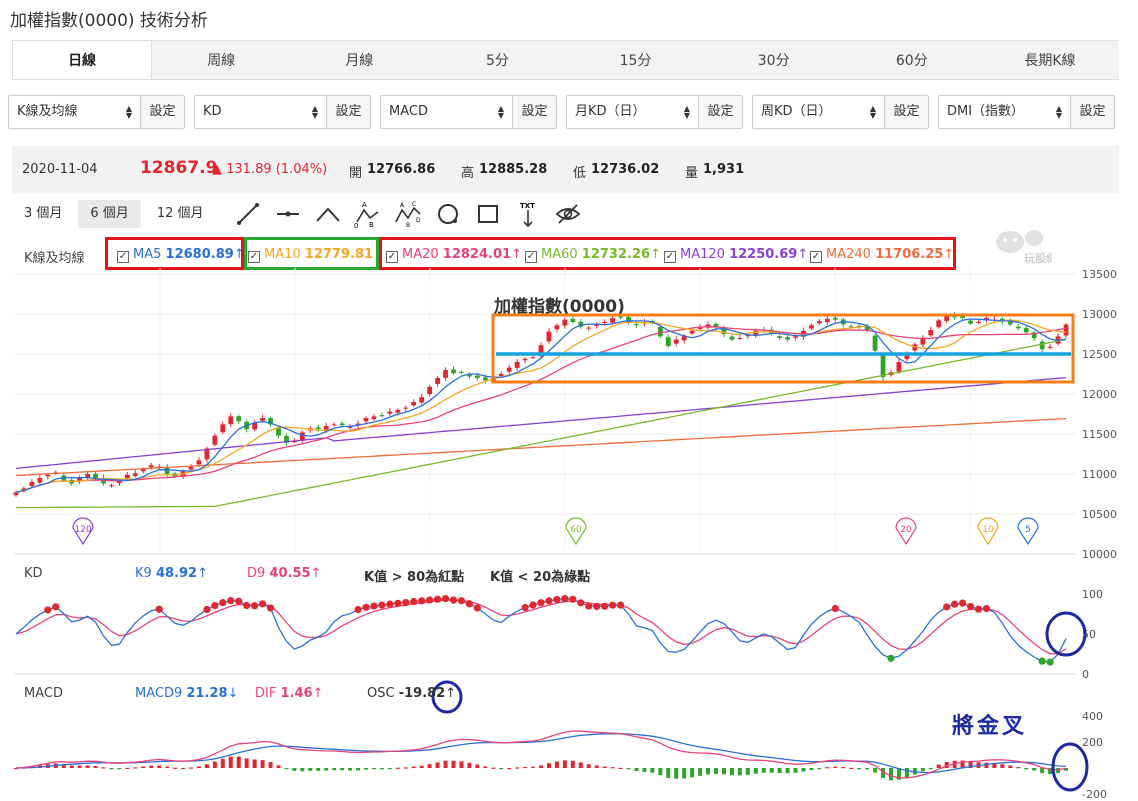 This screenshot has height=801, width=1138. I want to click on period-tabs: 日線 周線 月線 5分 15分 30分 60分 長期K線, so click(565, 60).